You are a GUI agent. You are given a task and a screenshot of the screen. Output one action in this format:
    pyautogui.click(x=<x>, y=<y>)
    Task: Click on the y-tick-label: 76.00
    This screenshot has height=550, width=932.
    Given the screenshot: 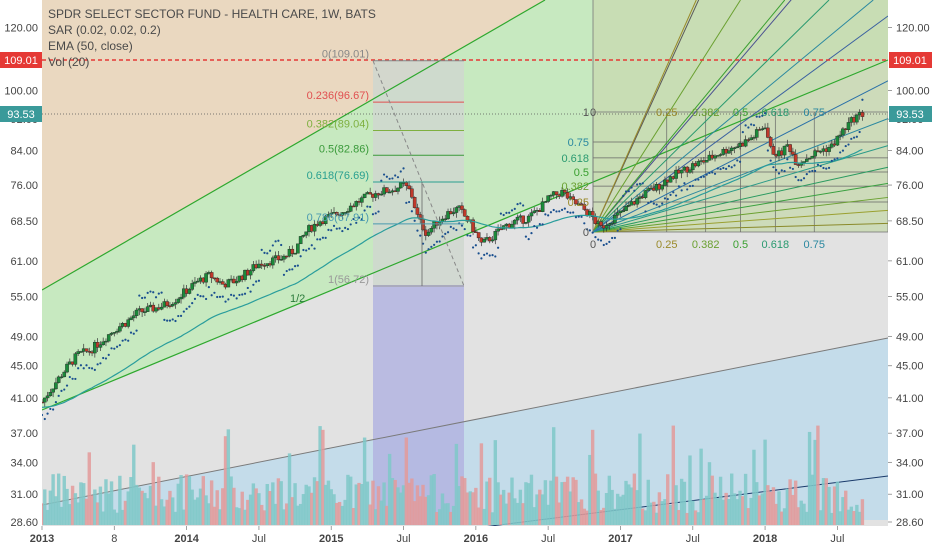 What is the action you would take?
    pyautogui.click(x=910, y=186)
    